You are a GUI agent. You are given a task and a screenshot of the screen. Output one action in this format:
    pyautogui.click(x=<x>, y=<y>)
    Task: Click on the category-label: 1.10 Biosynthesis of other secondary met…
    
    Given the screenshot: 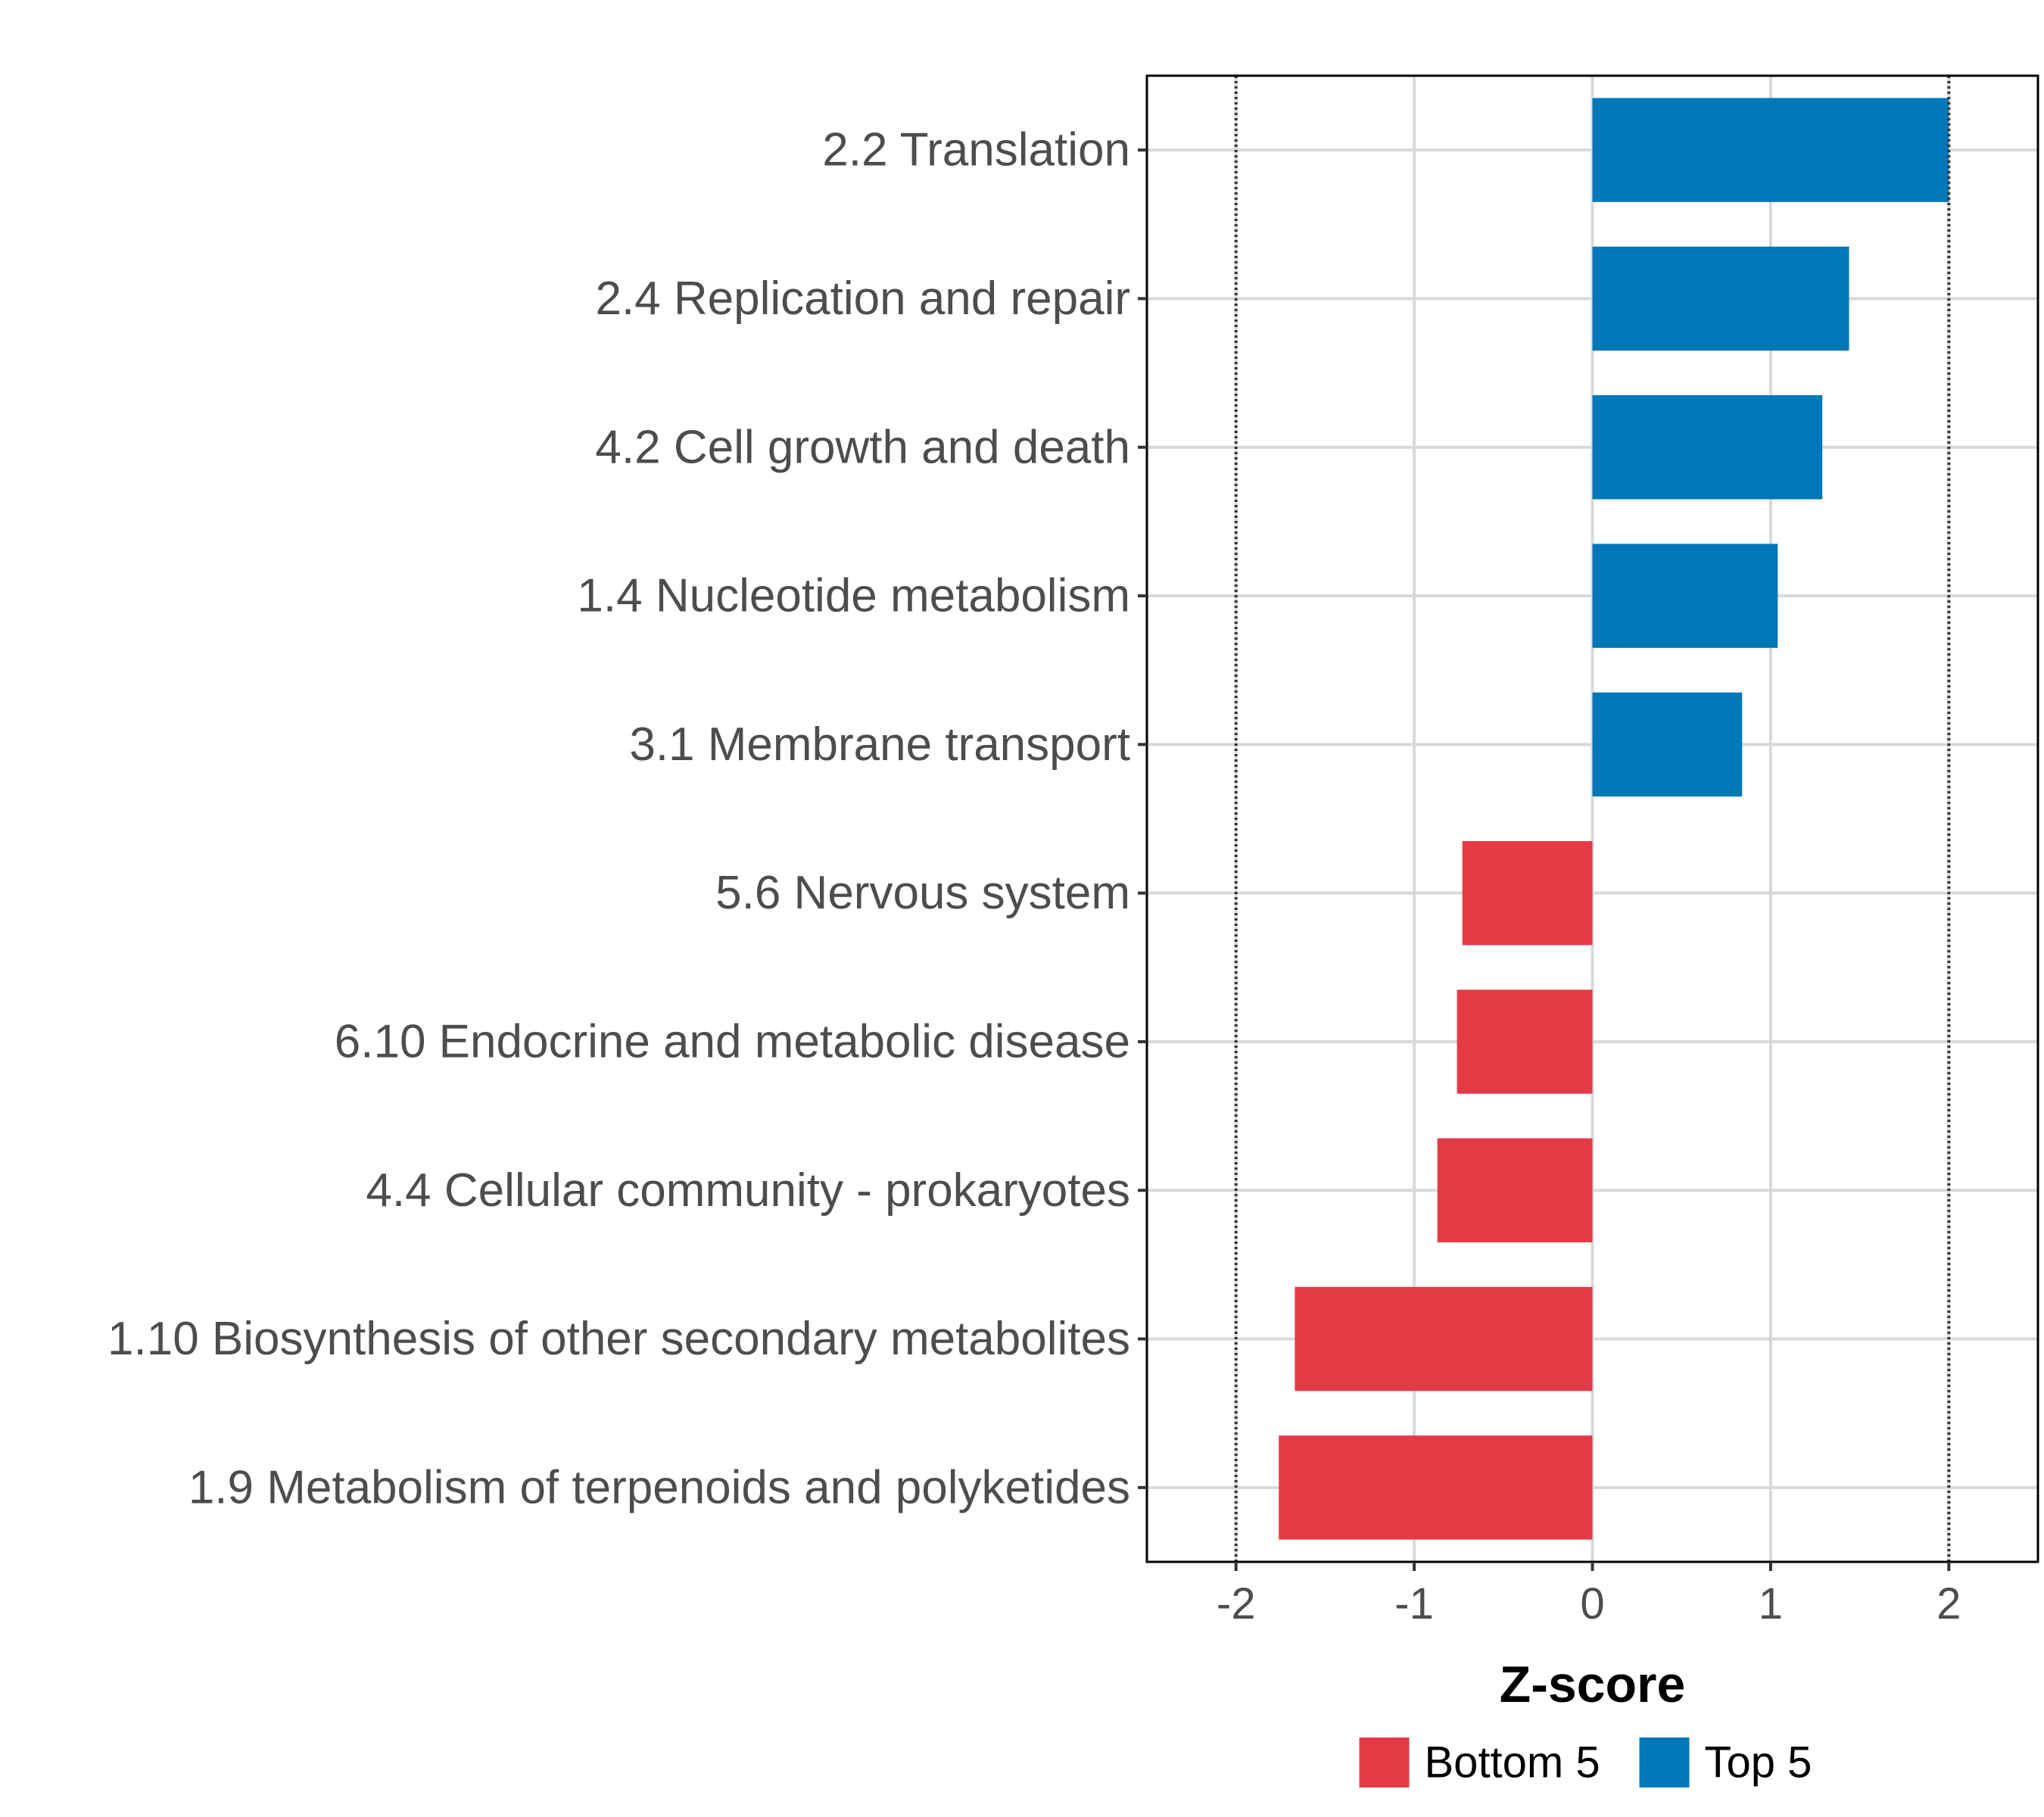 What is the action you would take?
    pyautogui.click(x=618, y=1339)
    